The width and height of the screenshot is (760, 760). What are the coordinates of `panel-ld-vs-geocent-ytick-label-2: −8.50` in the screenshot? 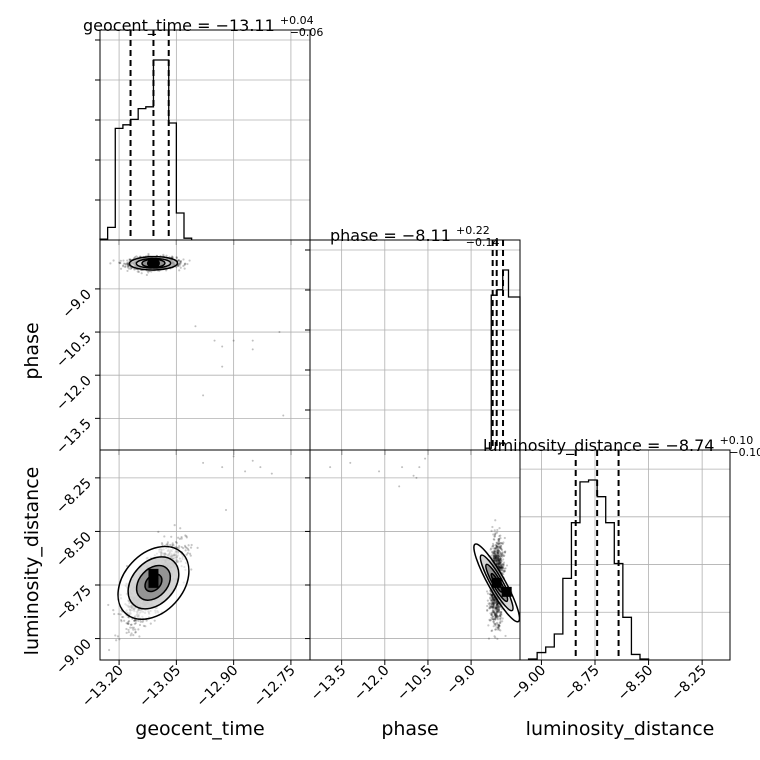 It's located at (74, 550).